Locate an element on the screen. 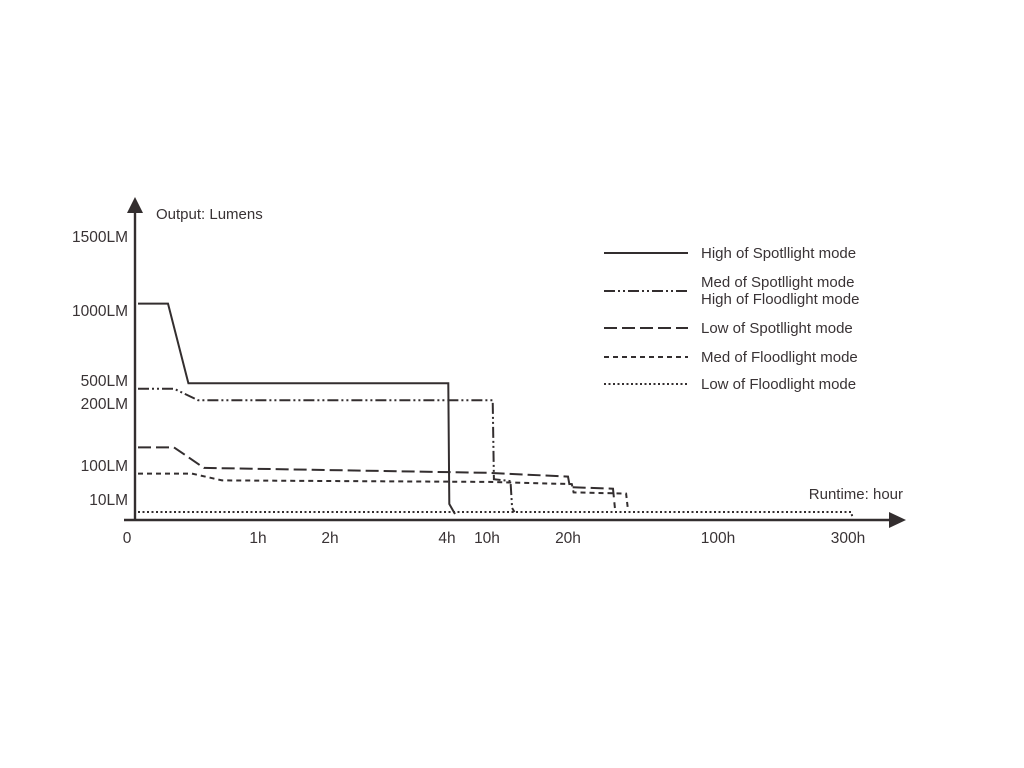  x-tick-label-300h: 300h is located at coordinates (848, 538).